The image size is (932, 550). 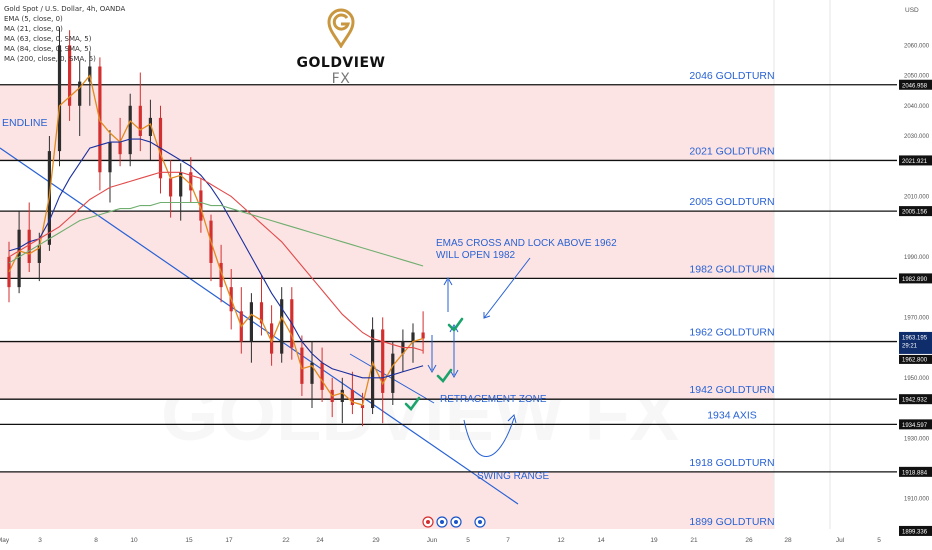 I want to click on countdown-text: 29:21, so click(x=910, y=346).